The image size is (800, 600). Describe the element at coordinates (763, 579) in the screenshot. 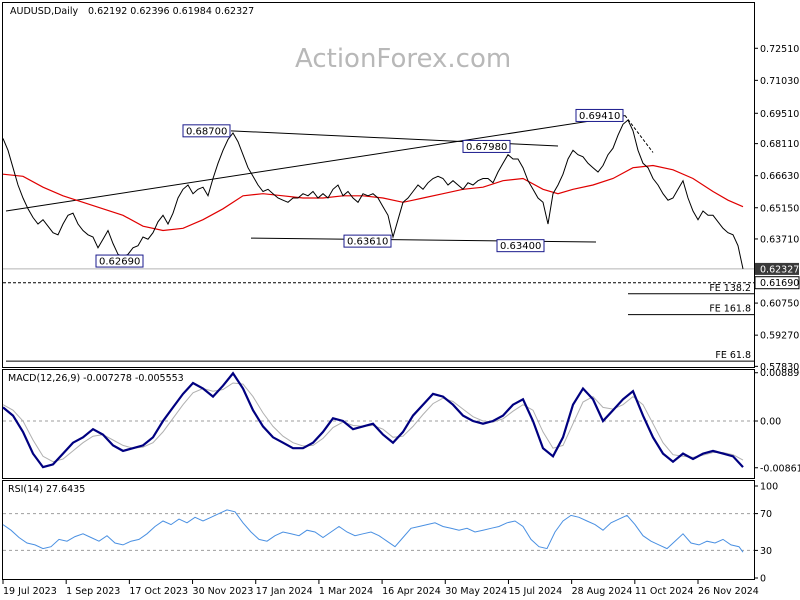

I see `rsi-tick-label: 0` at that location.